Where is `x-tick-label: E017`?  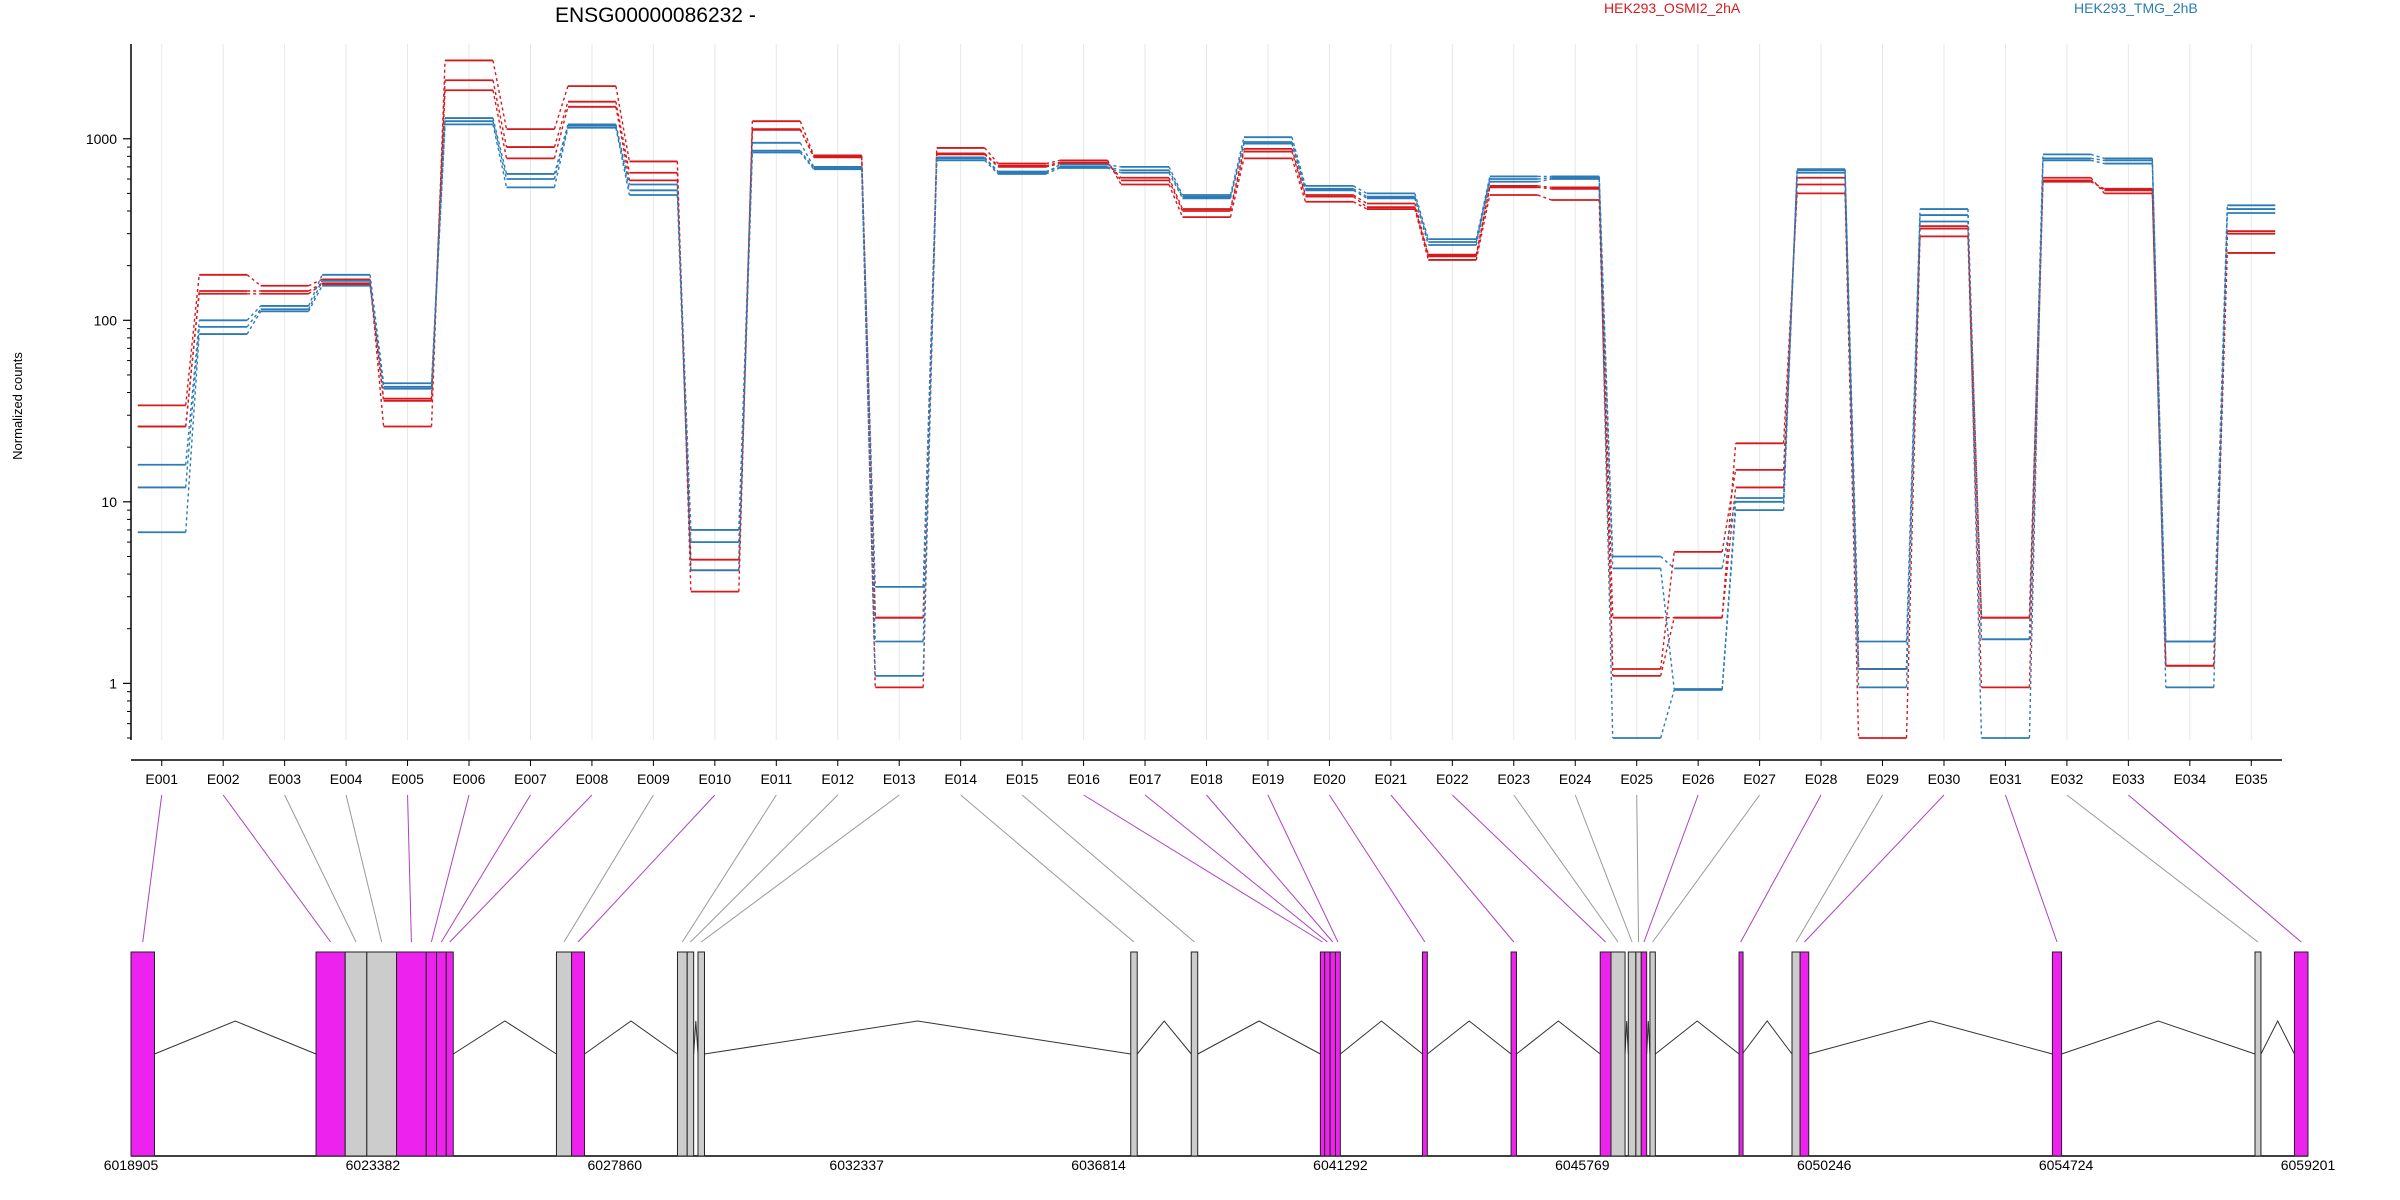
x-tick-label: E017 is located at coordinates (1145, 779).